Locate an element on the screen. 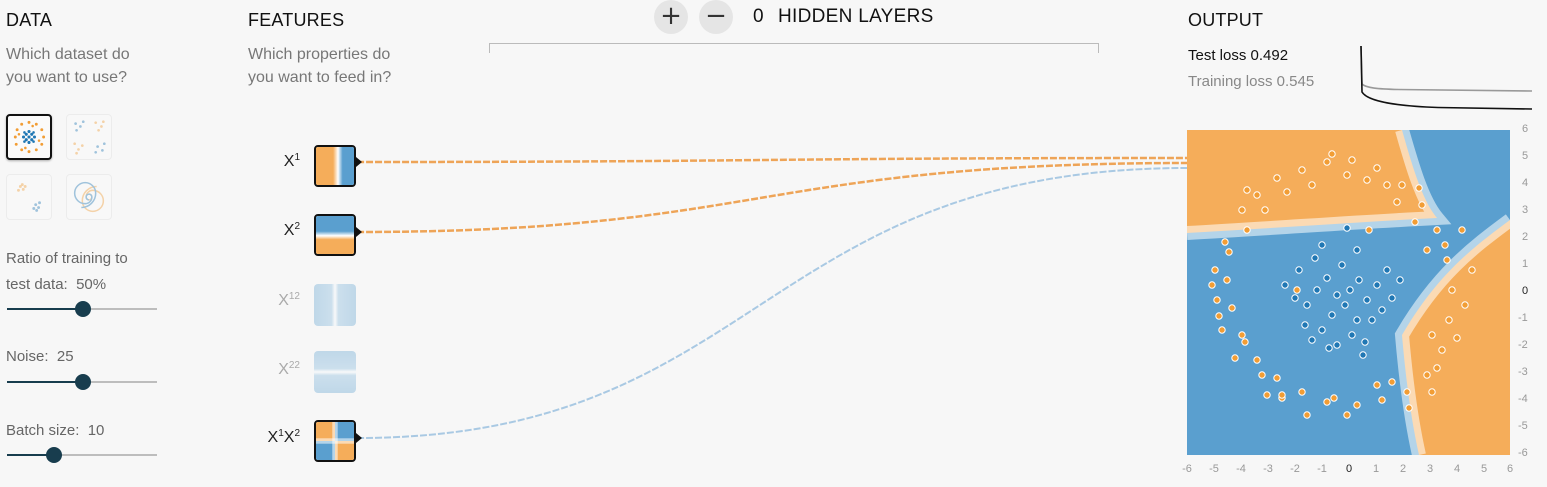 The image size is (1547, 487). feature-label-x1x2-sup1: 1 is located at coordinates (281, 433).